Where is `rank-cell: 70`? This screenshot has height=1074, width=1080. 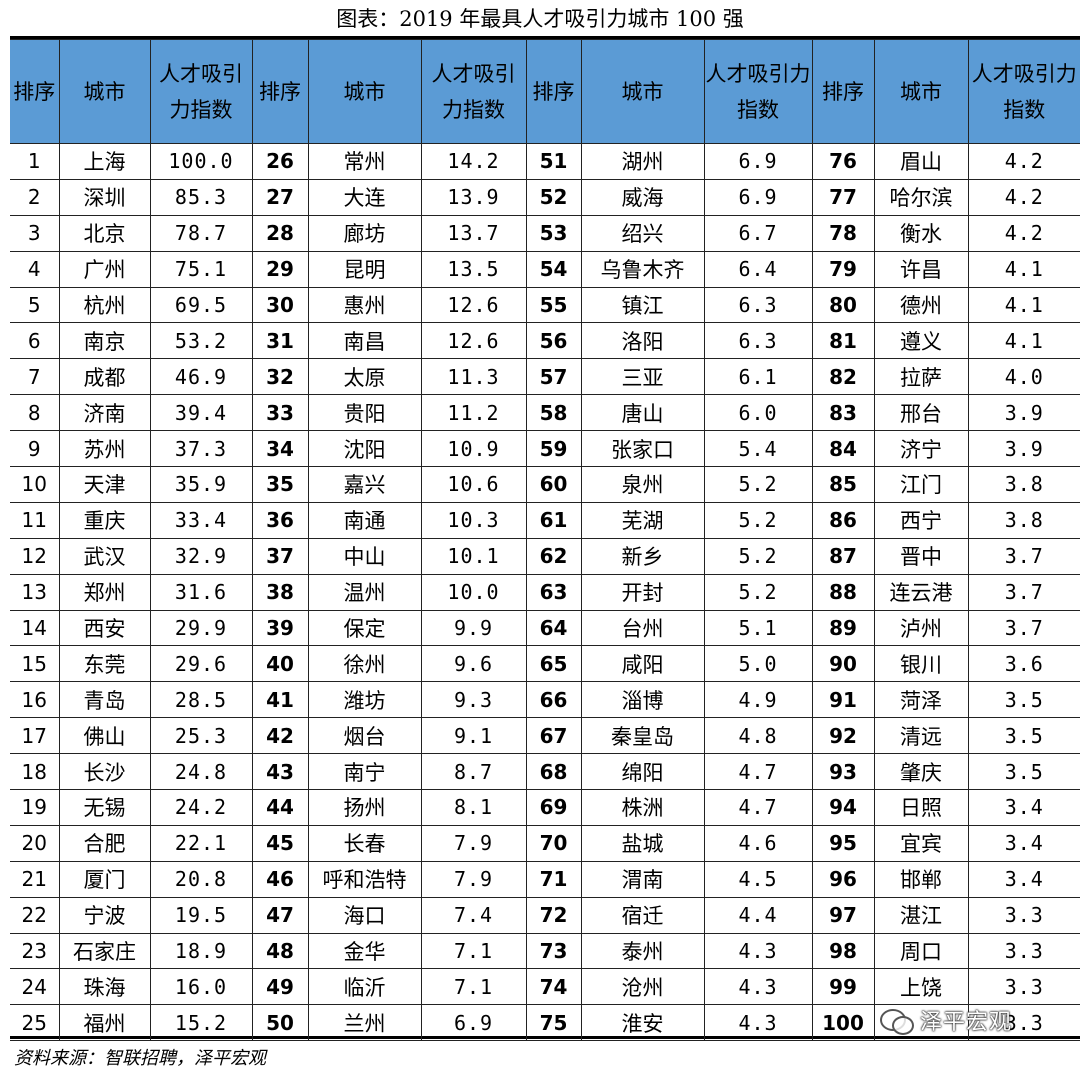 rank-cell: 70 is located at coordinates (553, 843).